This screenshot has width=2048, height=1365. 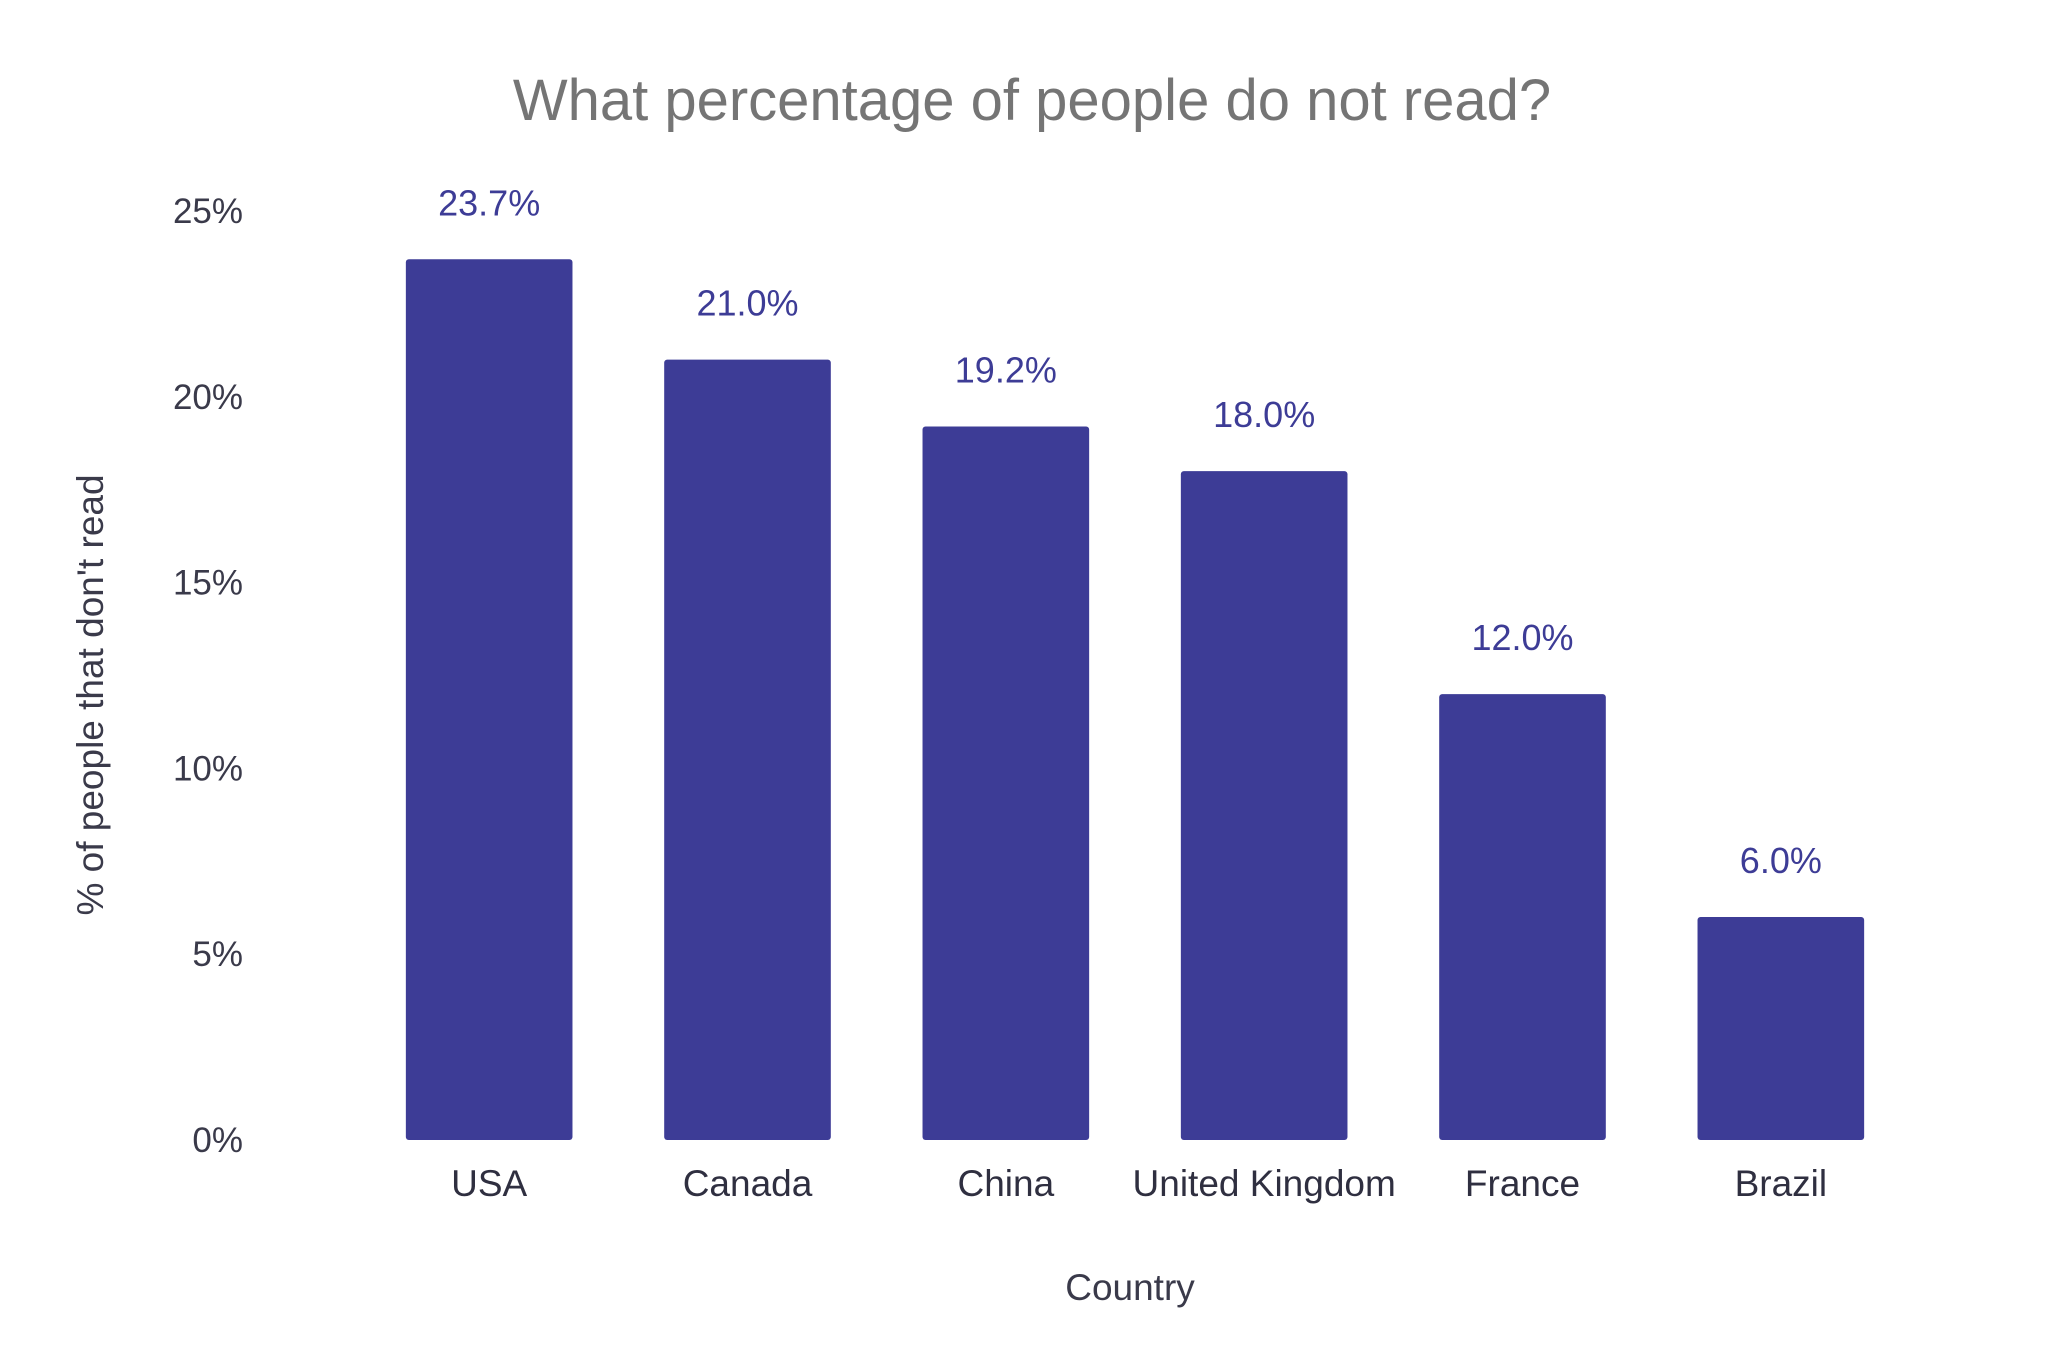 I want to click on x-axis-ticks: USA Canada China United Kingdom France Brazil, so click(x=1139, y=1183).